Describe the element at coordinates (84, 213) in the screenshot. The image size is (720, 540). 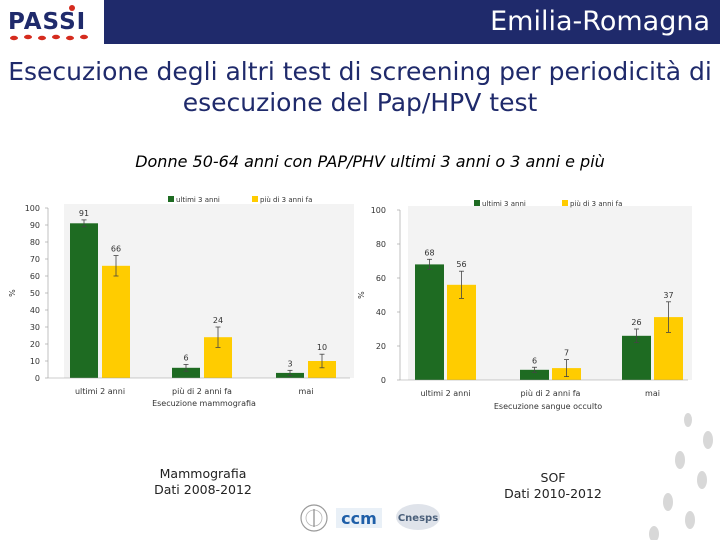
I see `data-label: 91` at that location.